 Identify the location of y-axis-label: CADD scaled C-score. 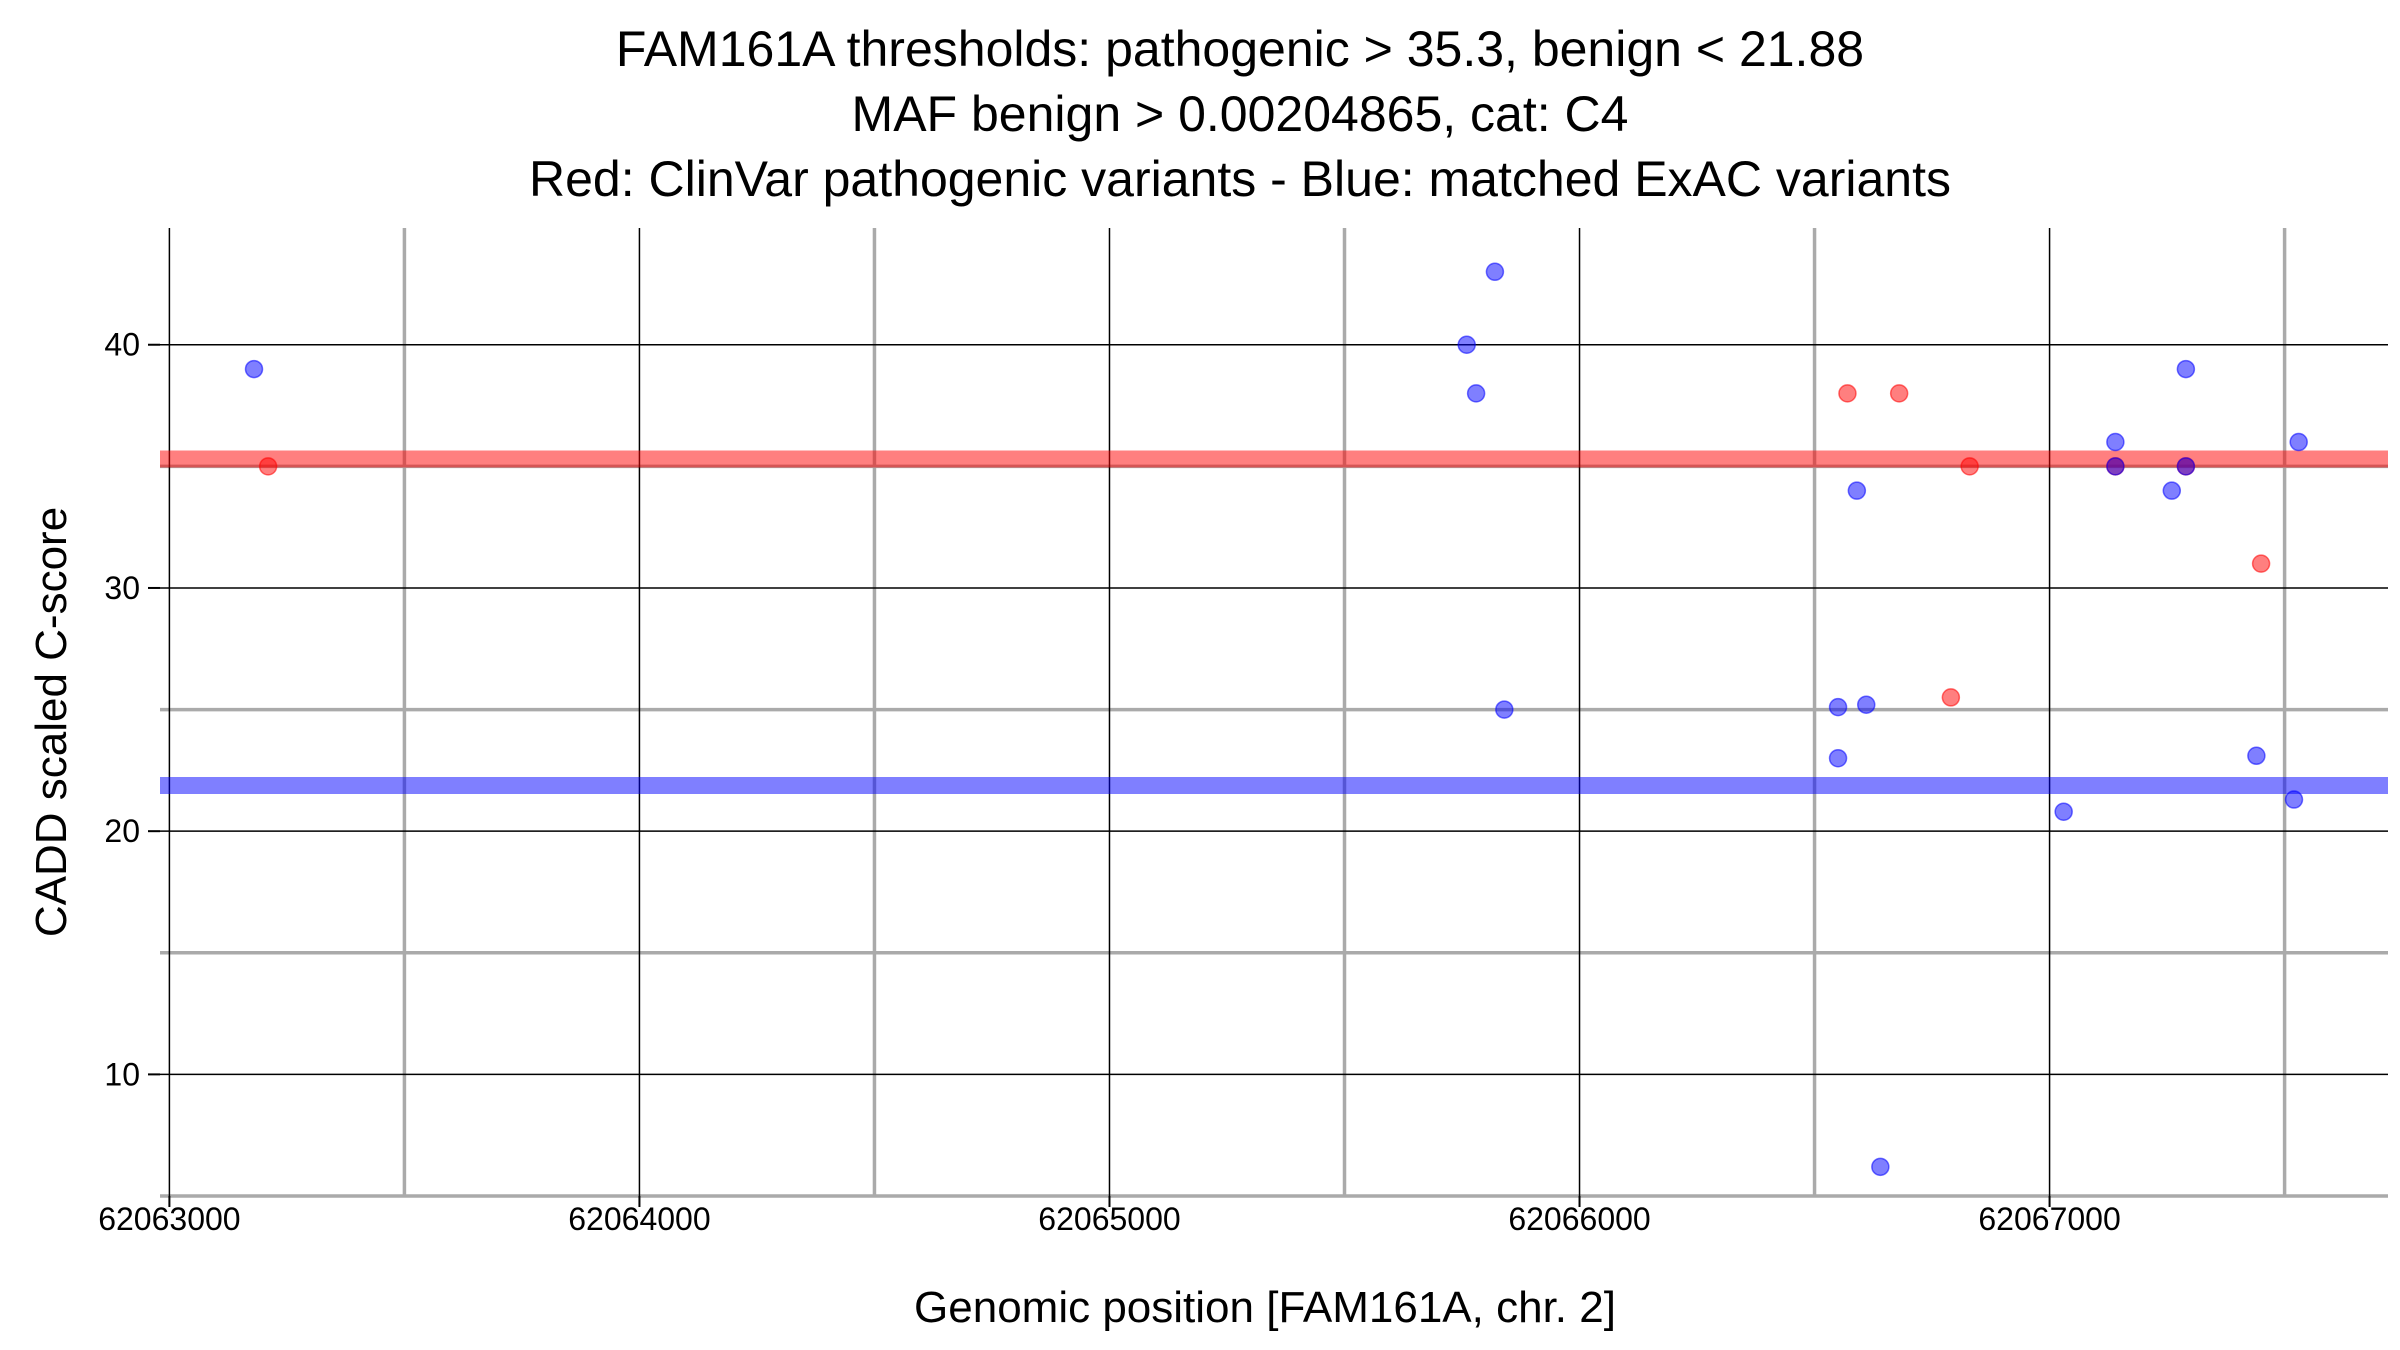
(51, 722).